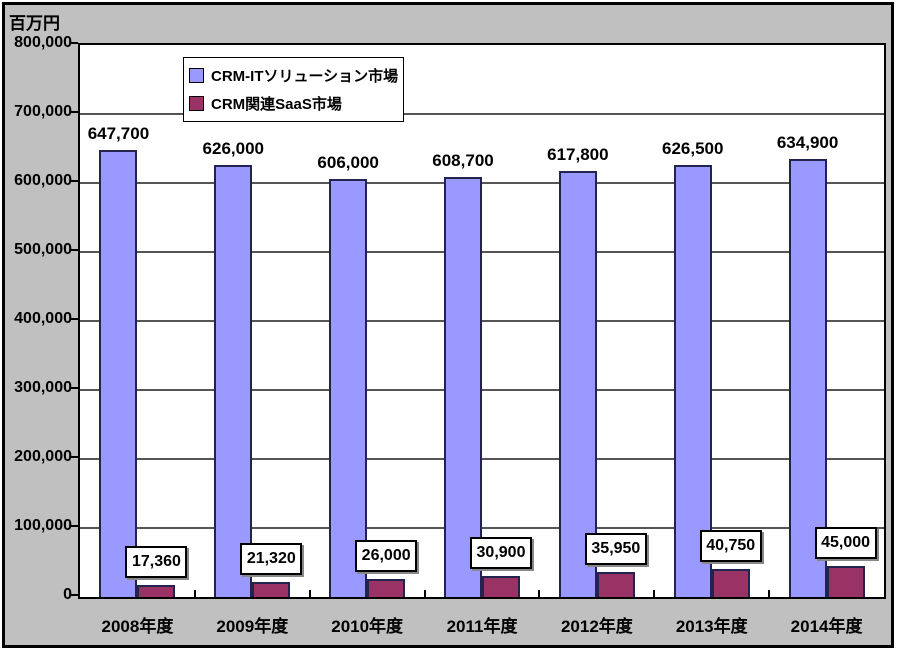 The width and height of the screenshot is (899, 658). Describe the element at coordinates (34, 23) in the screenshot. I see `y-axis-unit-label: 百万円` at that location.